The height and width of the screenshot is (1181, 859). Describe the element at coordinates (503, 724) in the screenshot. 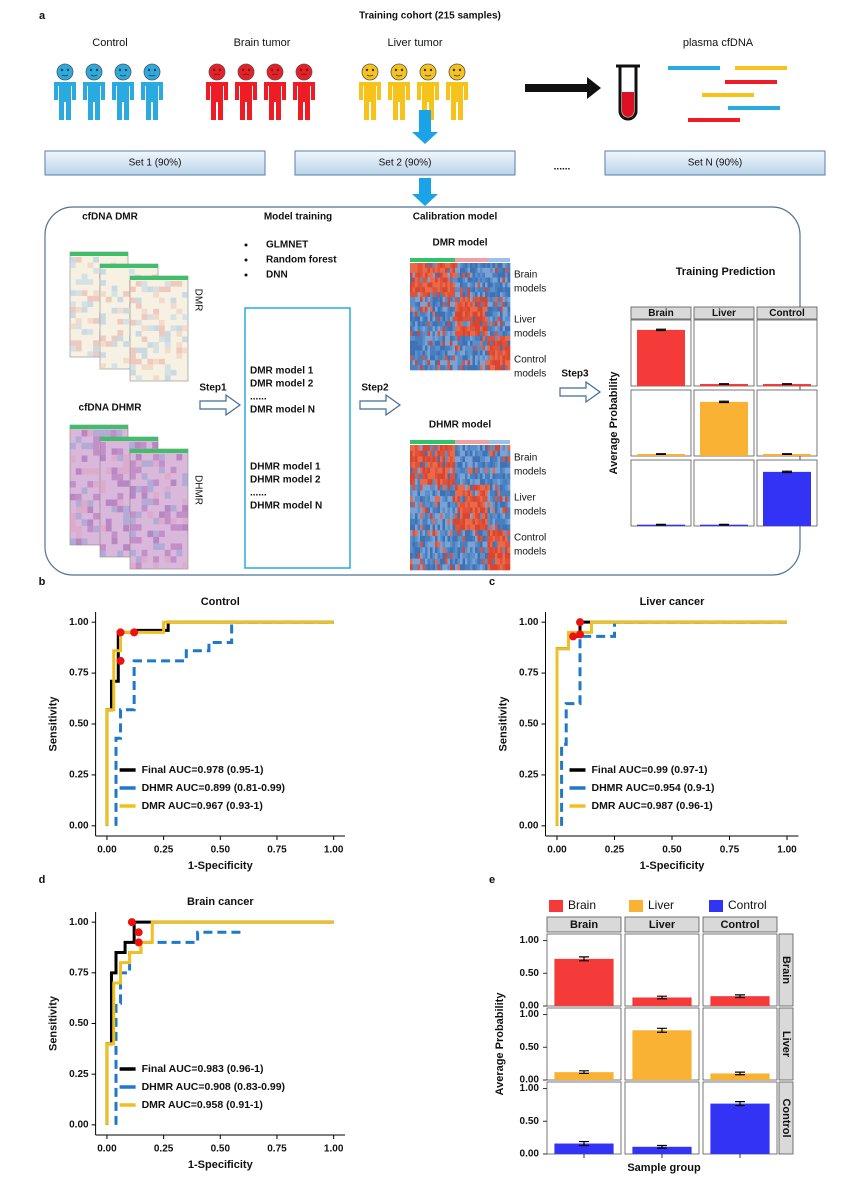

I see `y-axis-label: Sensitivity` at that location.